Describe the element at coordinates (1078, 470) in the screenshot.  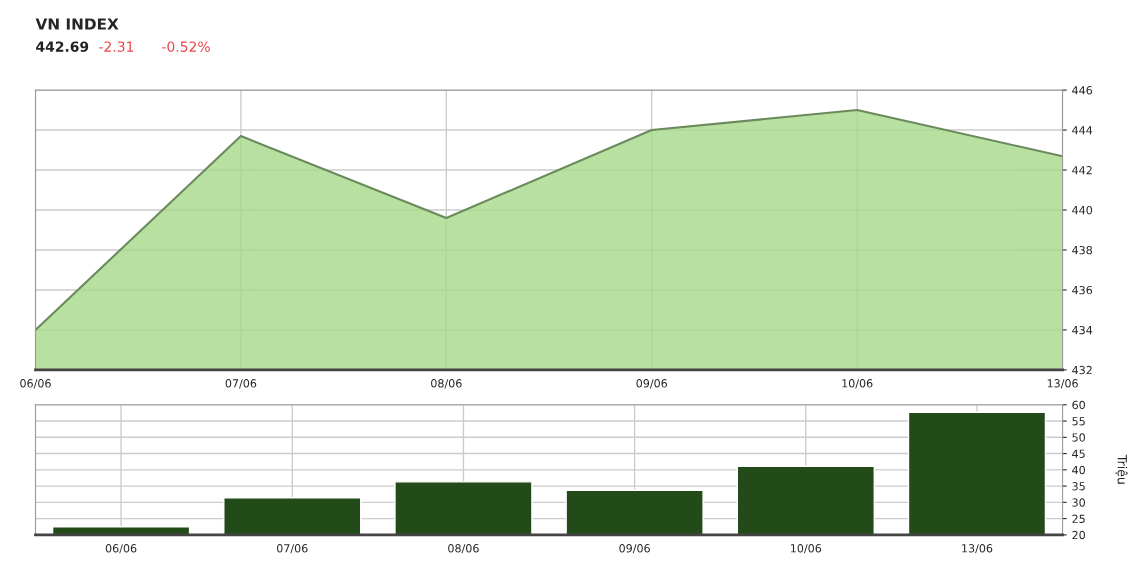
I see `y-tick-label: 40` at that location.